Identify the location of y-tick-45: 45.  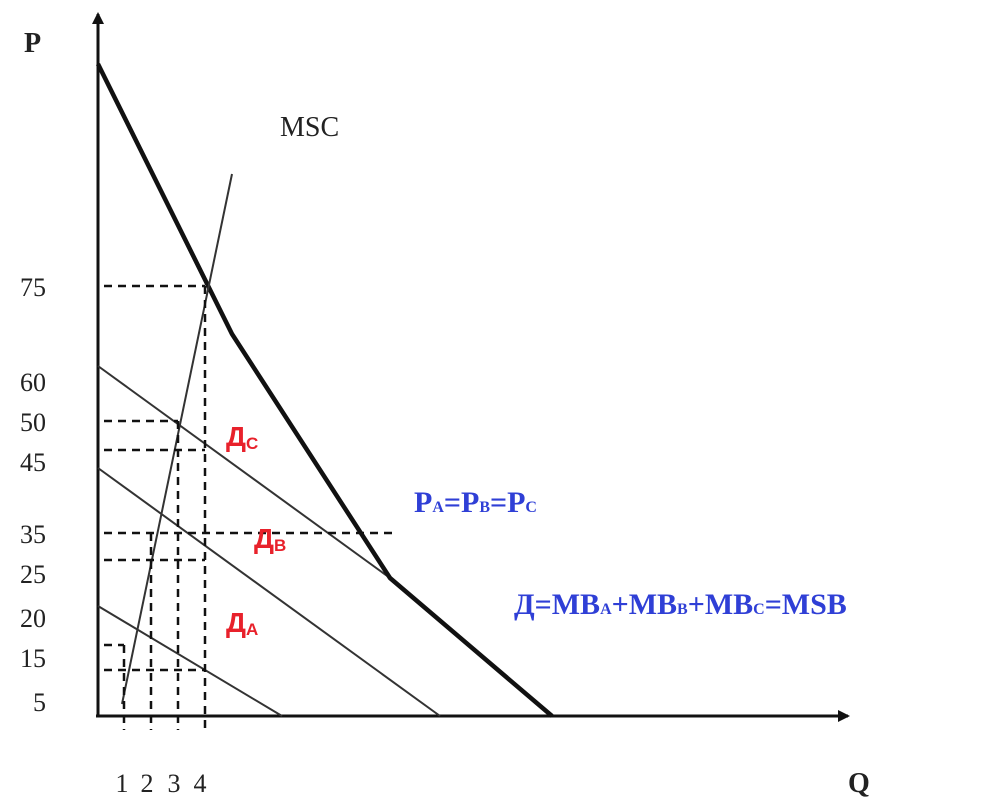
(33, 462).